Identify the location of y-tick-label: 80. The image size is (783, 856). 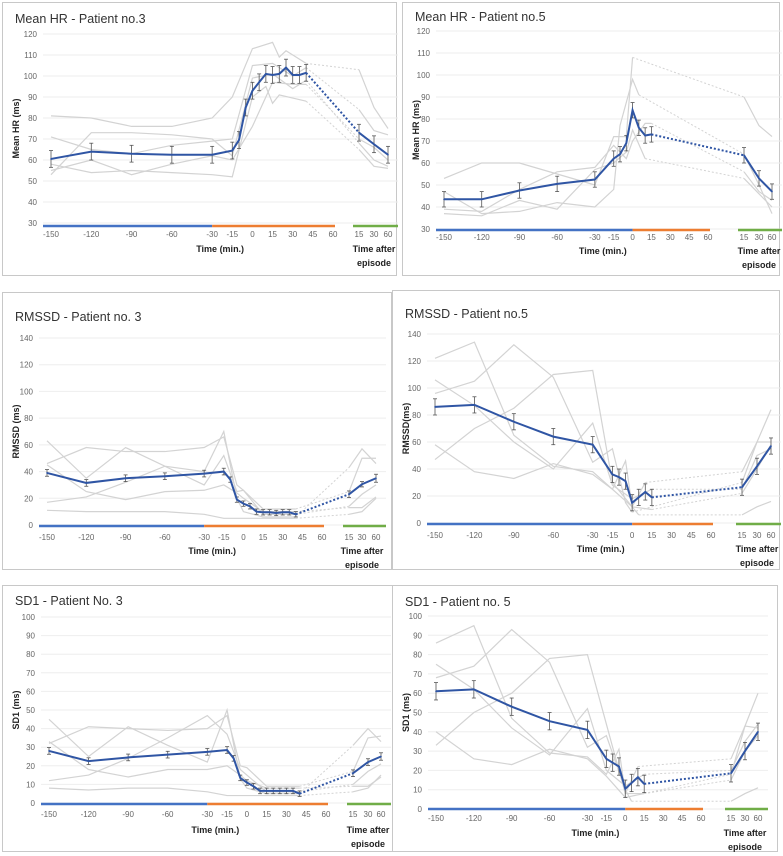
(416, 415).